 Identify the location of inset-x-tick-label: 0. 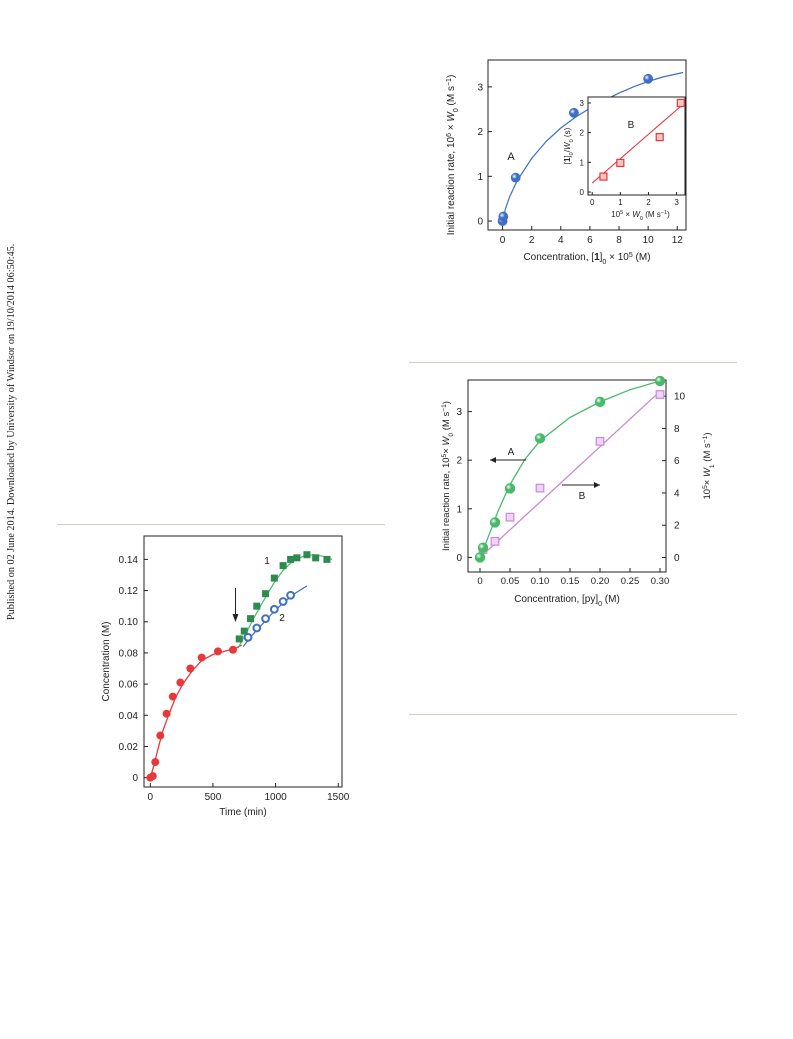
(592, 202).